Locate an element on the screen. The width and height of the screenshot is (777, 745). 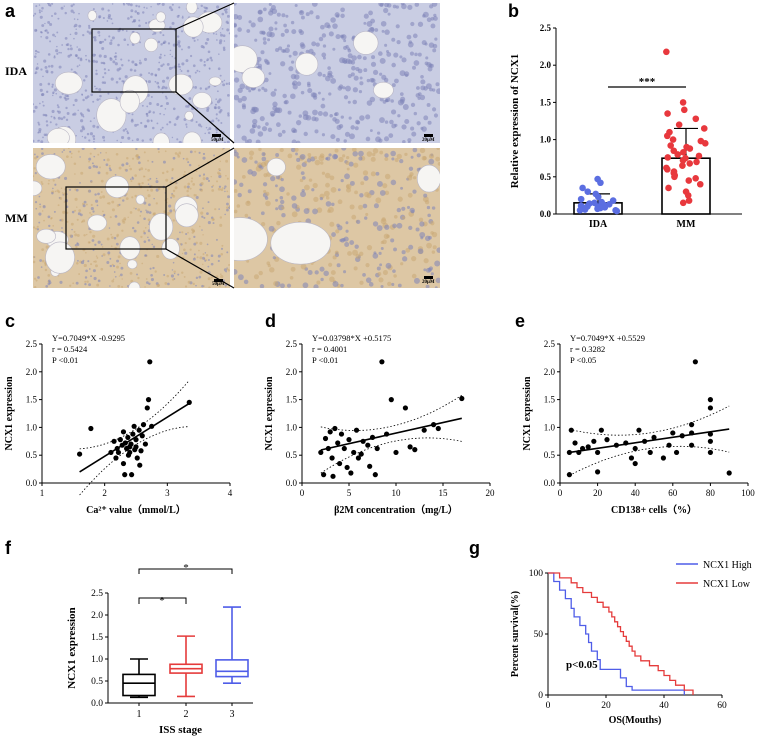
fit-group is located at coordinates (391, 434).